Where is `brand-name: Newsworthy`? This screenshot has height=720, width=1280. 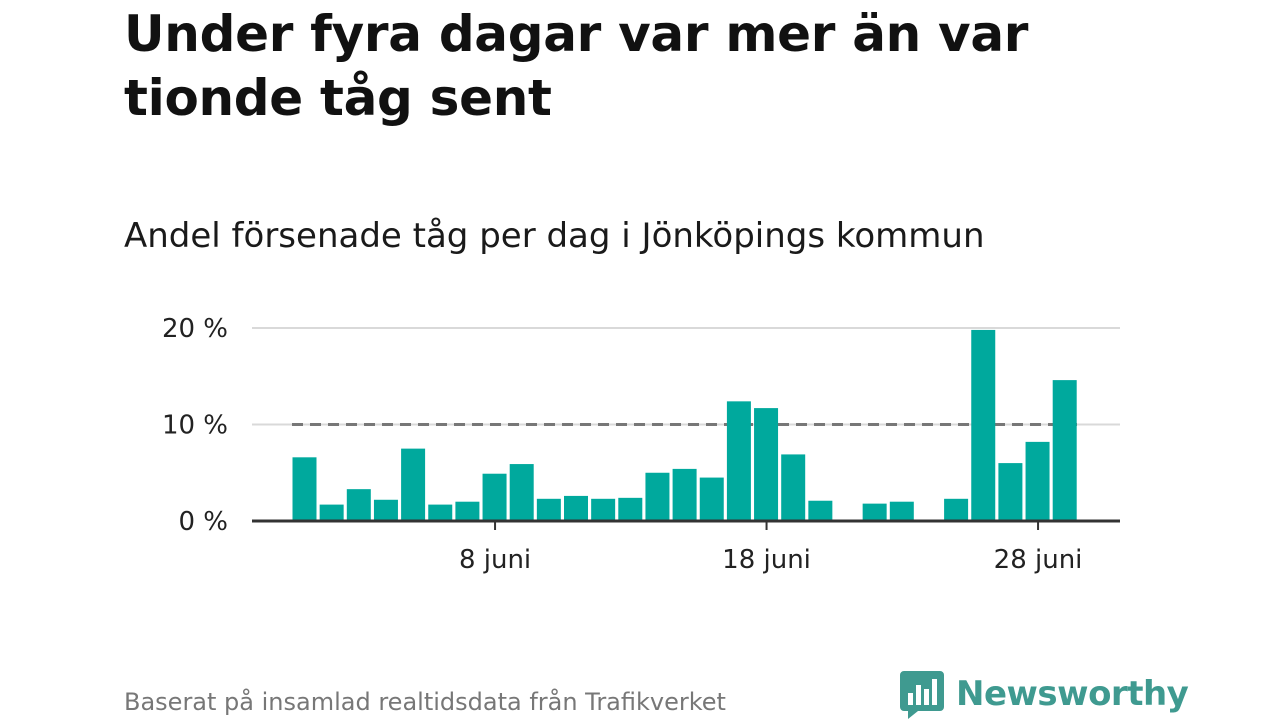 brand-name: Newsworthy is located at coordinates (1072, 694).